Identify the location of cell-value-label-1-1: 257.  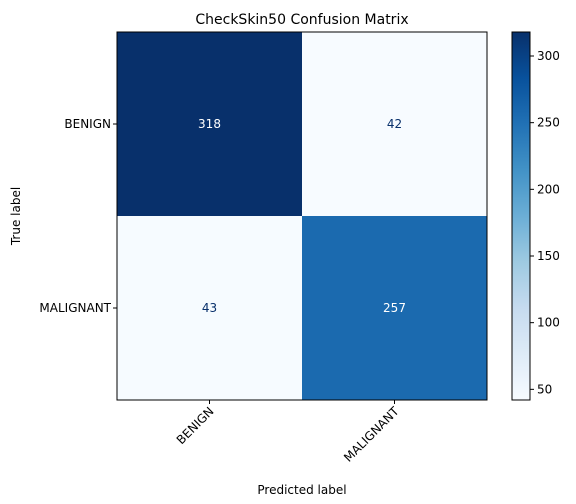
(394, 308).